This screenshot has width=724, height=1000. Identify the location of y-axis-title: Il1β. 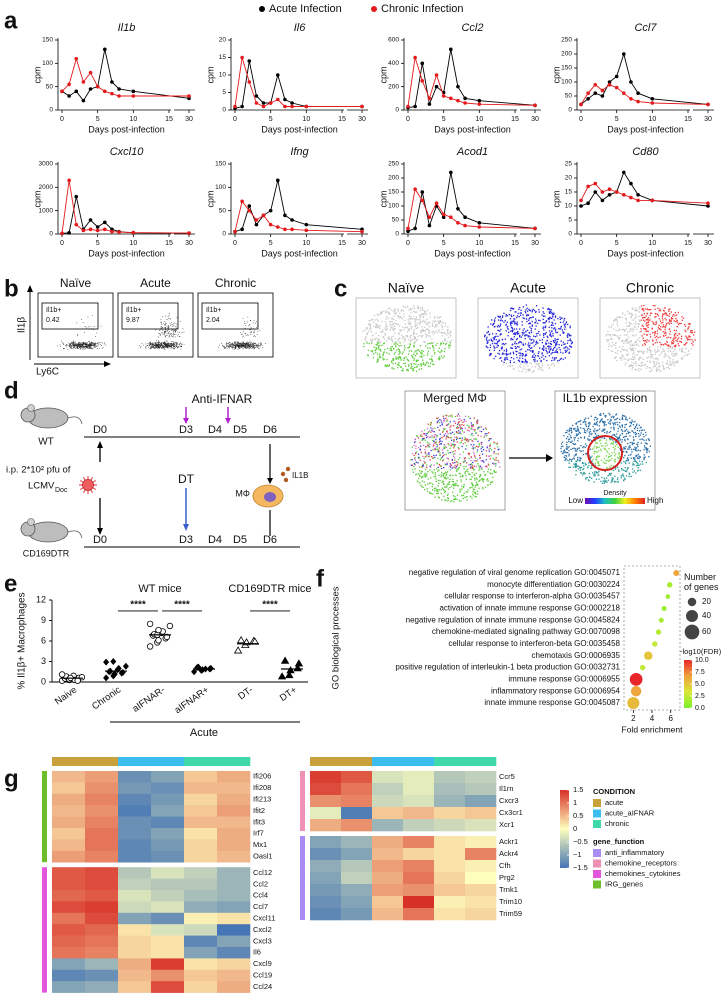
(22, 325).